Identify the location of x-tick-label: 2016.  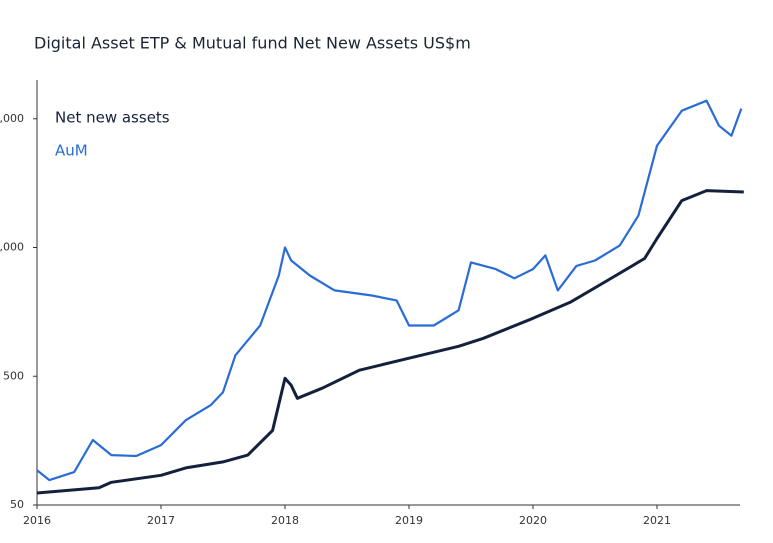
(37, 520).